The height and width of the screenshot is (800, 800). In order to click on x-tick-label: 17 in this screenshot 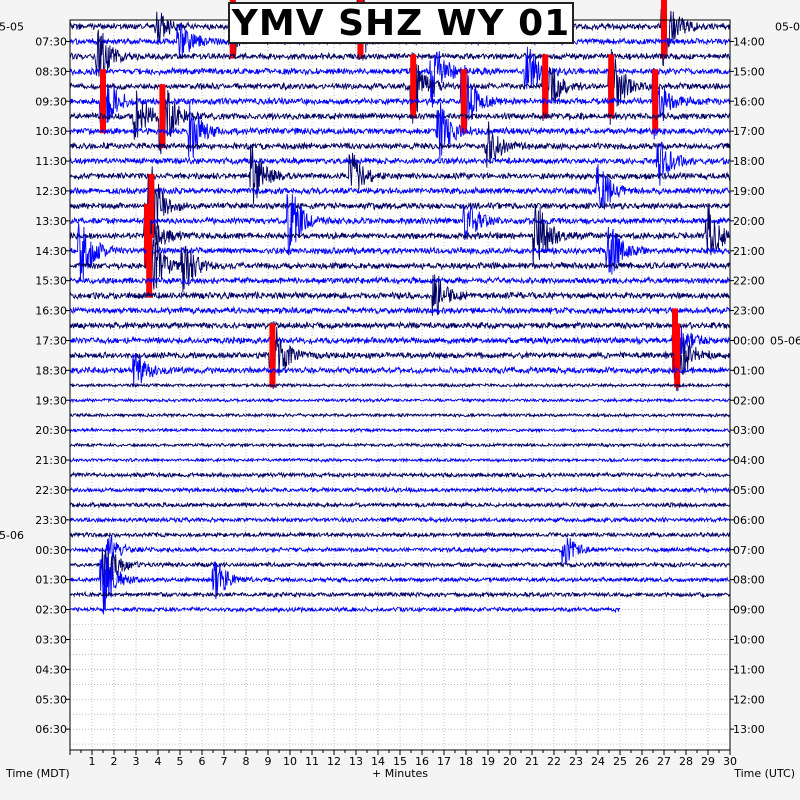, I will do `click(444, 761)`.